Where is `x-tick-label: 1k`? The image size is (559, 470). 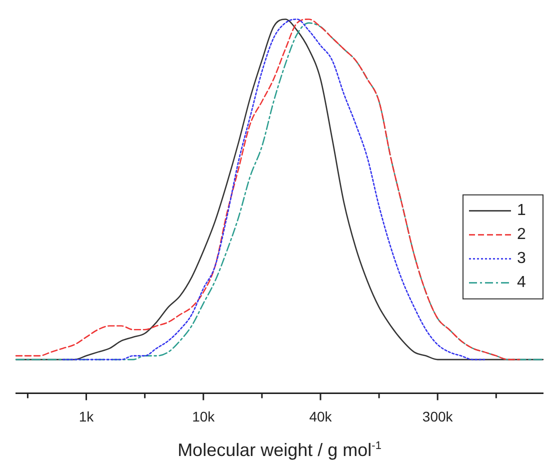 x-tick-label: 1k is located at coordinates (86, 416).